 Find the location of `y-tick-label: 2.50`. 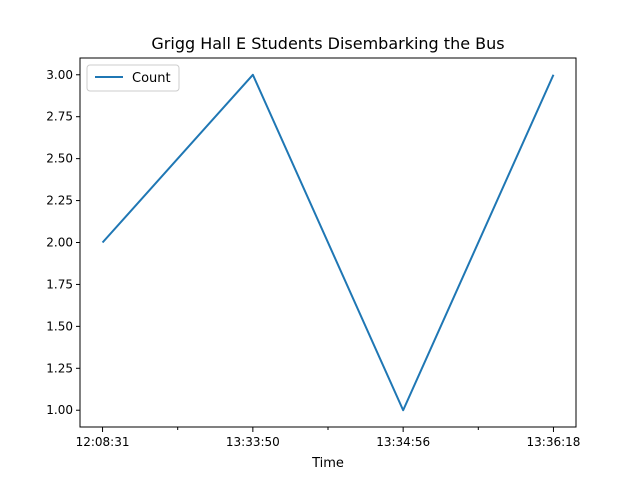

y-tick-label: 2.50 is located at coordinates (59, 159).